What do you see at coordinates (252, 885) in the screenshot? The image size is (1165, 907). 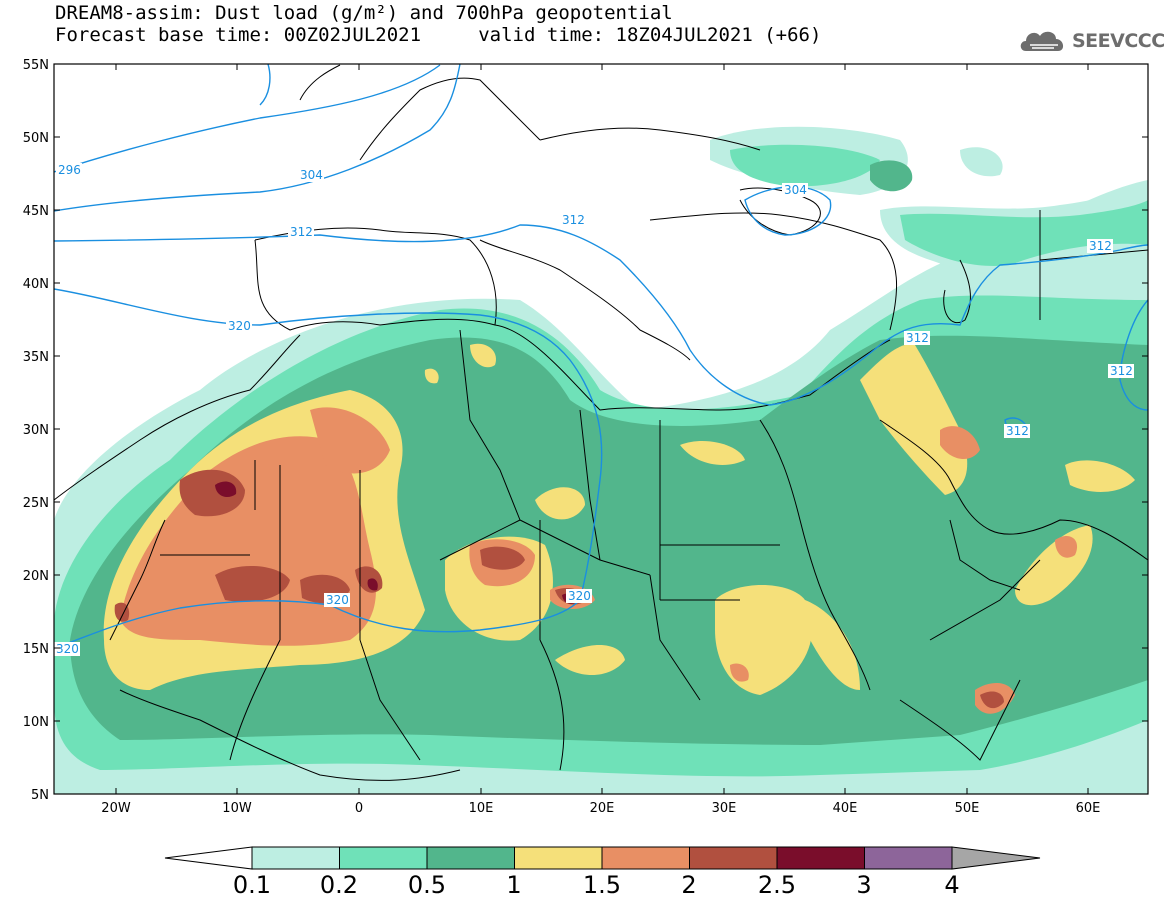 I see `colorbar-label: 0.1` at bounding box center [252, 885].